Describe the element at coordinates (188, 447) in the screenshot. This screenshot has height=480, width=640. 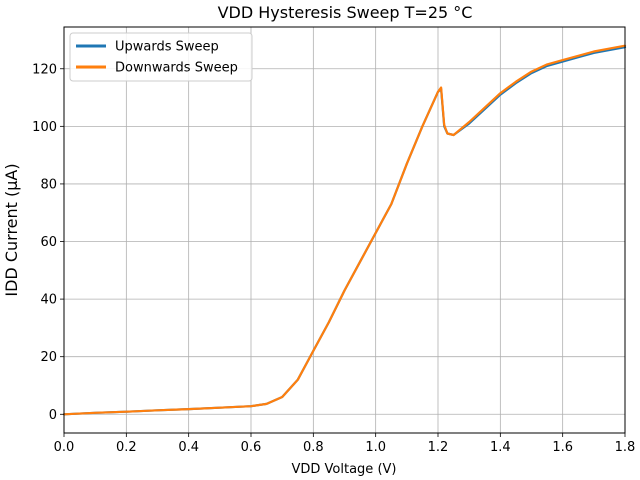
I see `x-tick-label: 0.4` at that location.